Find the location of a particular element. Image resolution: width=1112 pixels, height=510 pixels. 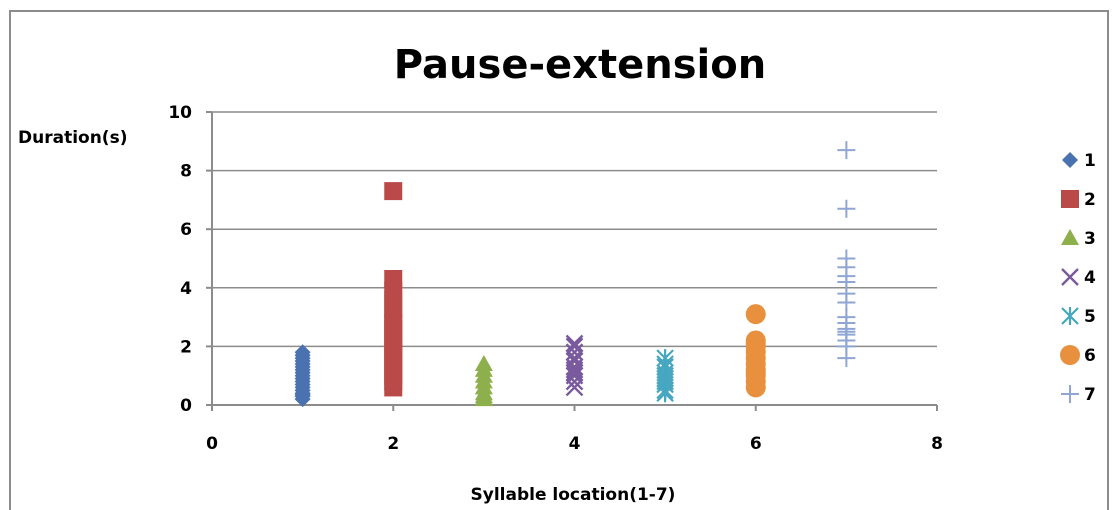

legend-label-4: 4 is located at coordinates (1090, 278).